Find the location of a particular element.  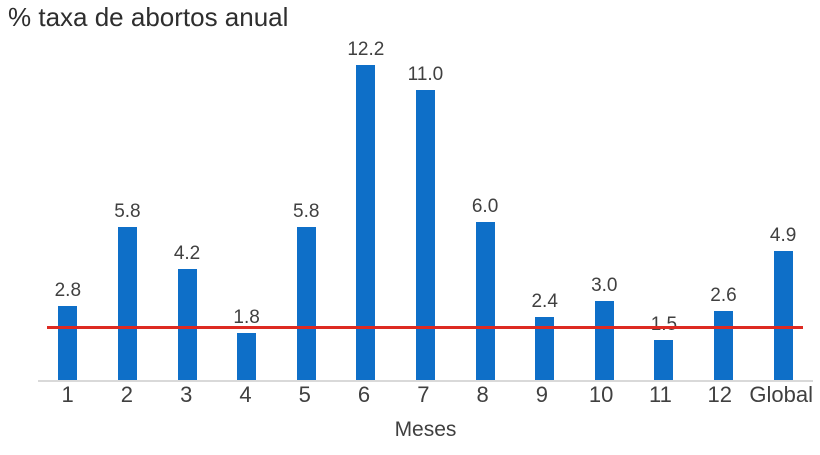

x-tick-label: 9 is located at coordinates (542, 394).